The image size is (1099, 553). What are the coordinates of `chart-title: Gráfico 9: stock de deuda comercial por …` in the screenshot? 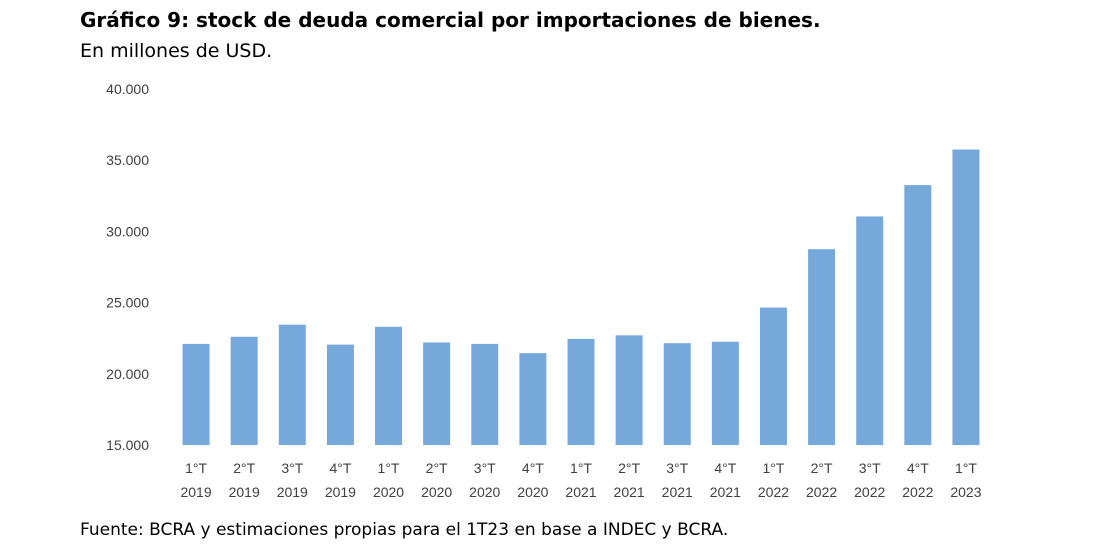 It's located at (450, 20).